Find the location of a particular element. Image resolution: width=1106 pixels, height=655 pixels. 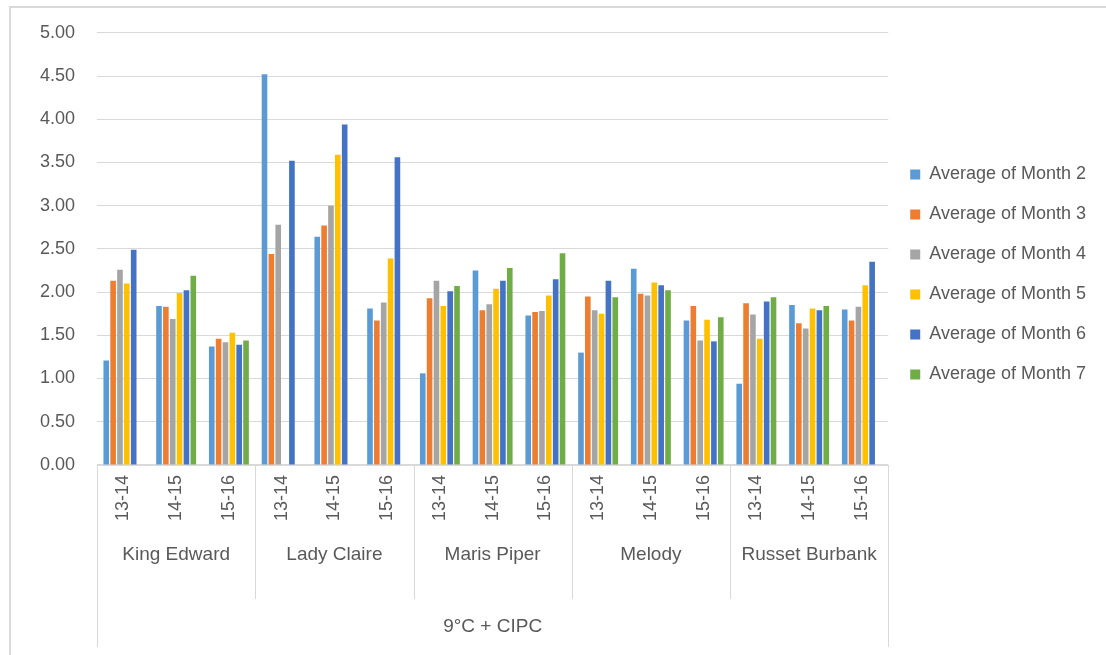

y-tick-label: 0.50 is located at coordinates (57, 420).